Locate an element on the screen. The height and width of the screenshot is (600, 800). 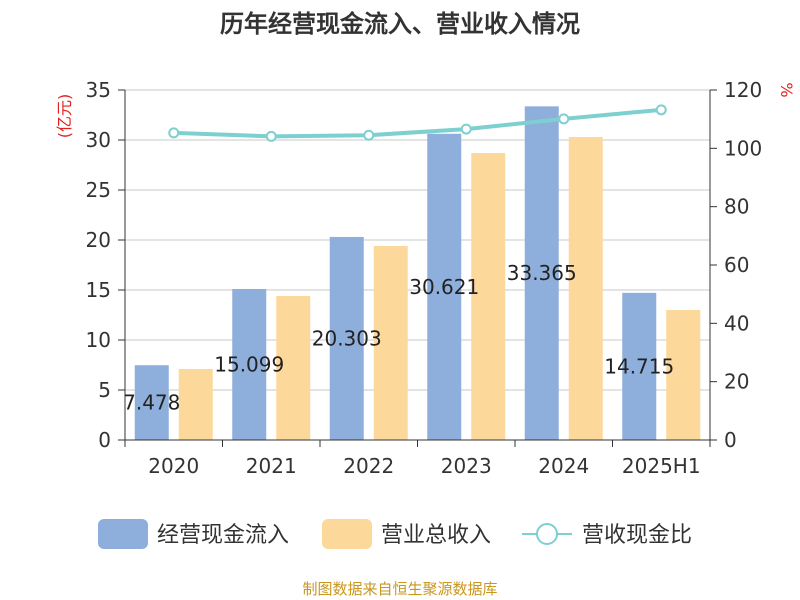
legend-label-revenue: 营业总收入 is located at coordinates (436, 535).